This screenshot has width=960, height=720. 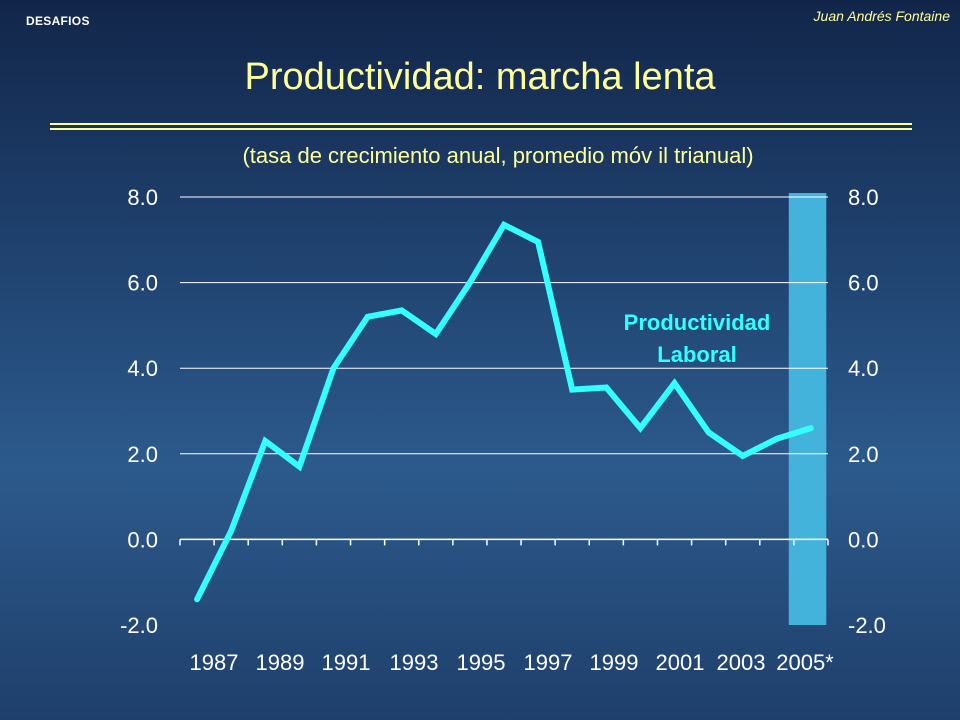 I want to click on y-tick-label-right-2: 4.0, so click(x=863, y=368).